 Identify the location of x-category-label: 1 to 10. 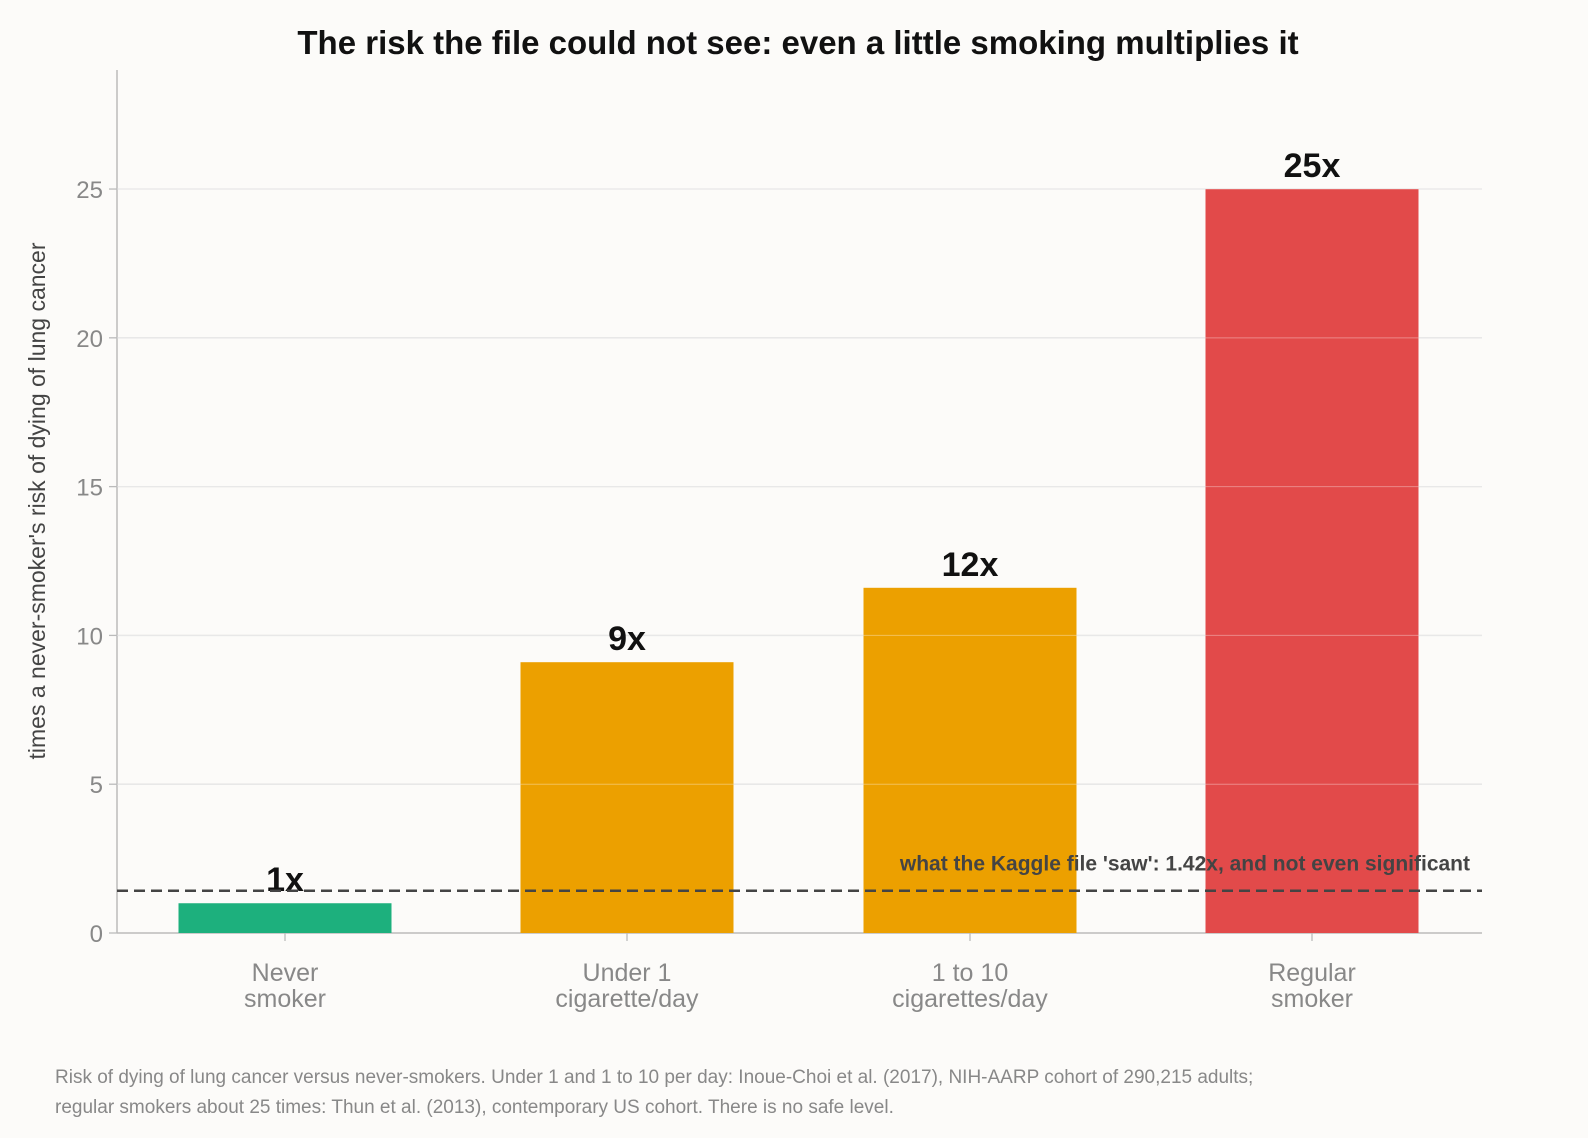
(970, 973).